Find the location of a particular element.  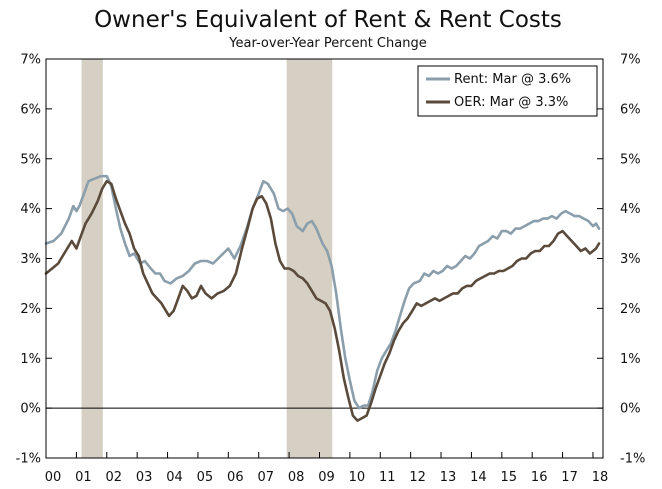

x-tick-label: 05 is located at coordinates (205, 477).